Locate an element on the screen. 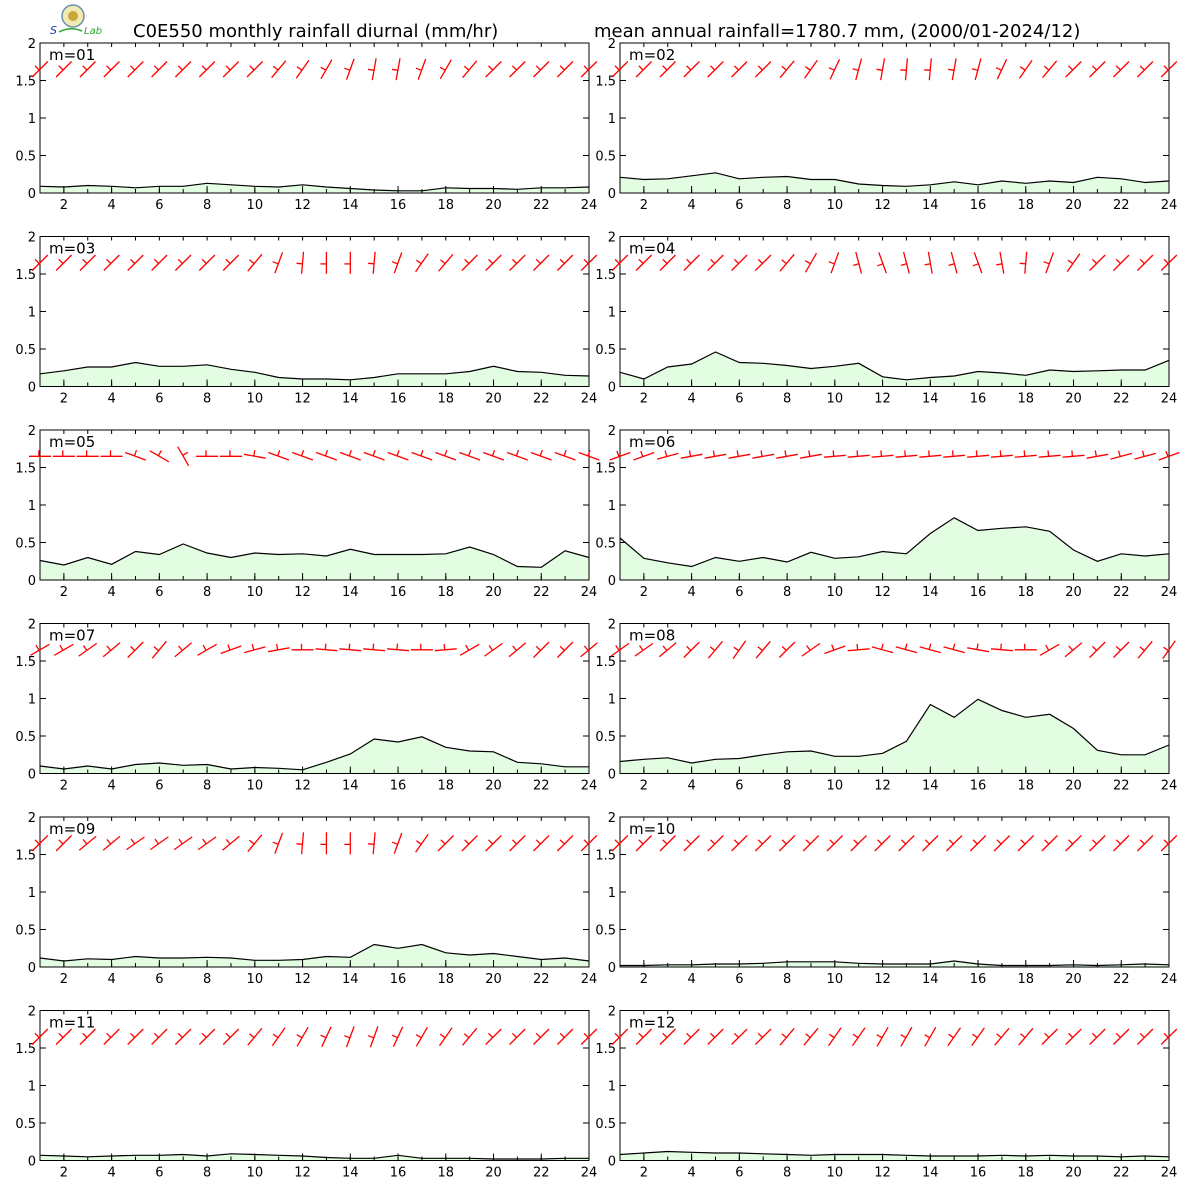 The height and width of the screenshot is (1200, 1200). month-label: m=10 is located at coordinates (652, 829).